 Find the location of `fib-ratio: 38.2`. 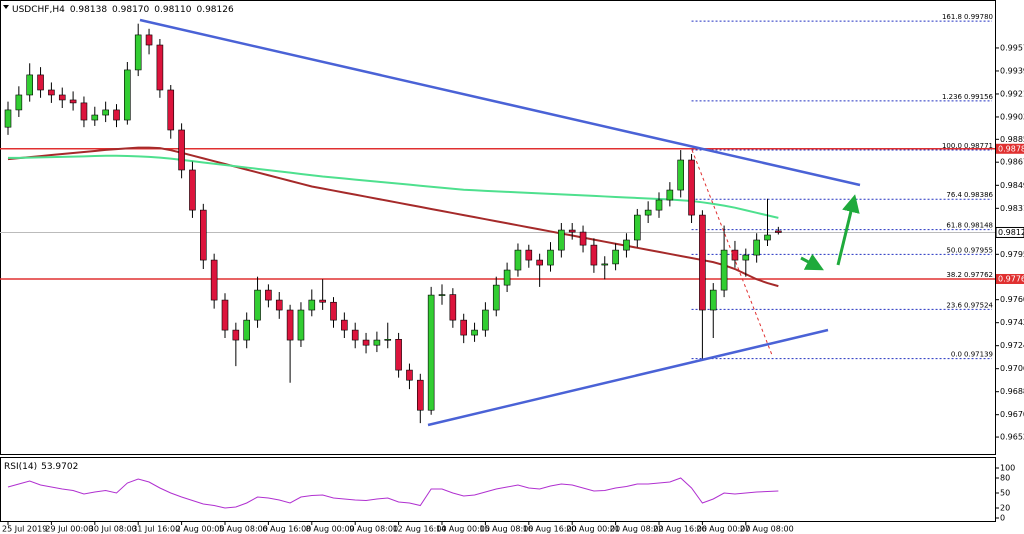

fib-ratio: 38.2 is located at coordinates (954, 275).